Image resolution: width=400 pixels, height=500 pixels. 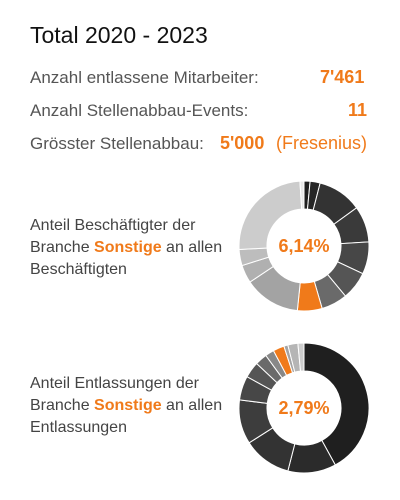 What do you see at coordinates (128, 247) in the screenshot?
I see `share-employed-highlight: Sonstige` at bounding box center [128, 247].